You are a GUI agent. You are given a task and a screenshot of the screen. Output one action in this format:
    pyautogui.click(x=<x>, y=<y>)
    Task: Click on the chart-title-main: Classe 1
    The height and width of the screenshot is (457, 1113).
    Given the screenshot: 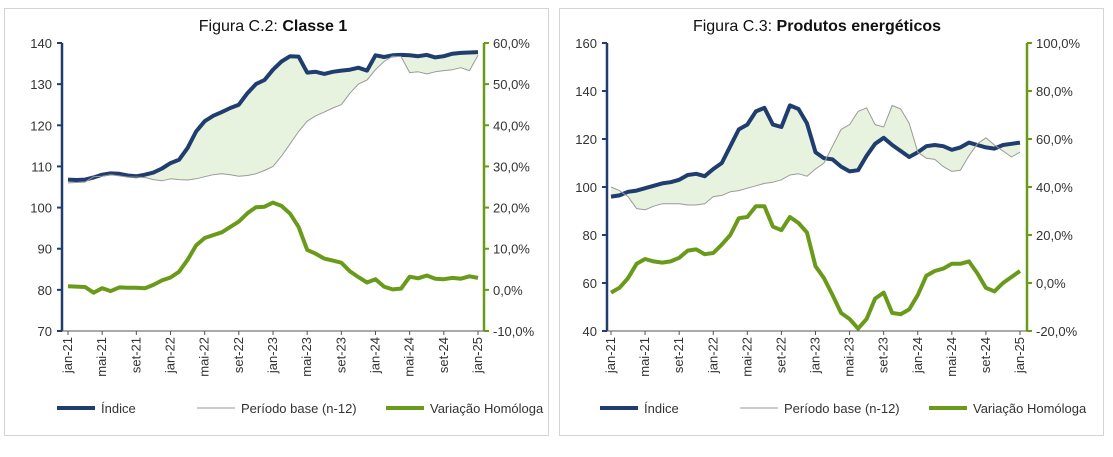 What is the action you would take?
    pyautogui.click(x=314, y=26)
    